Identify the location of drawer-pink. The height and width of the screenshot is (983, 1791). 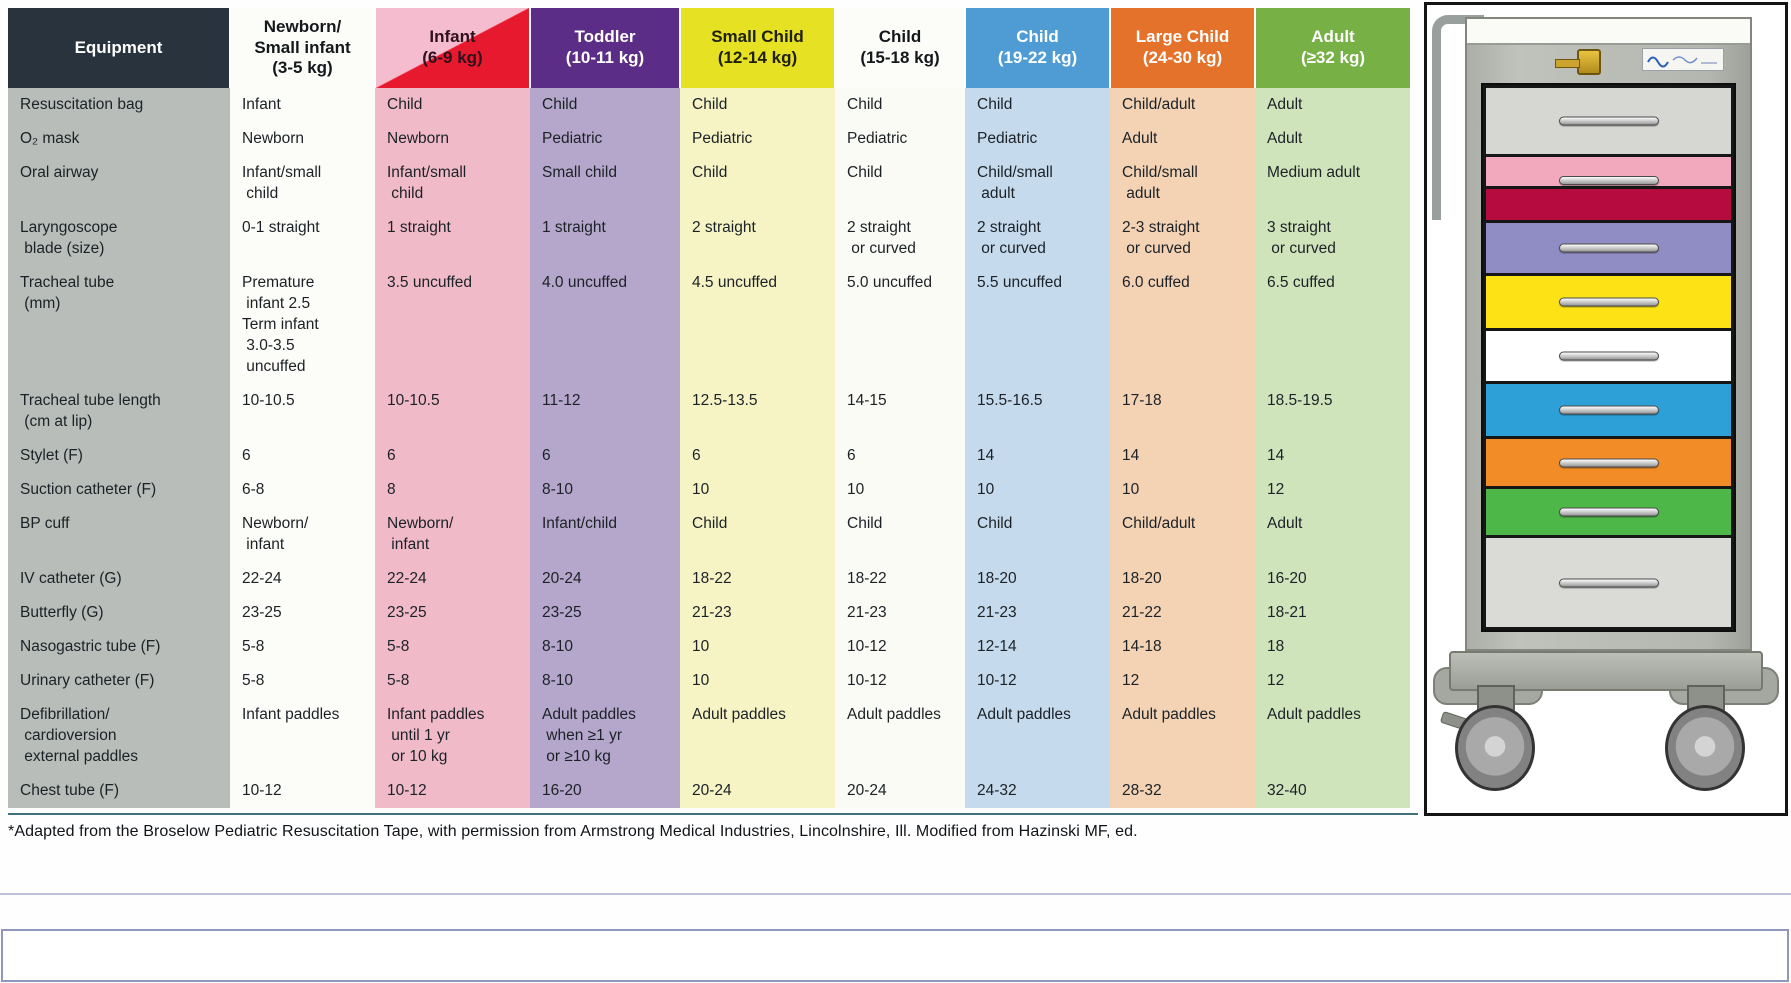
(1608, 171).